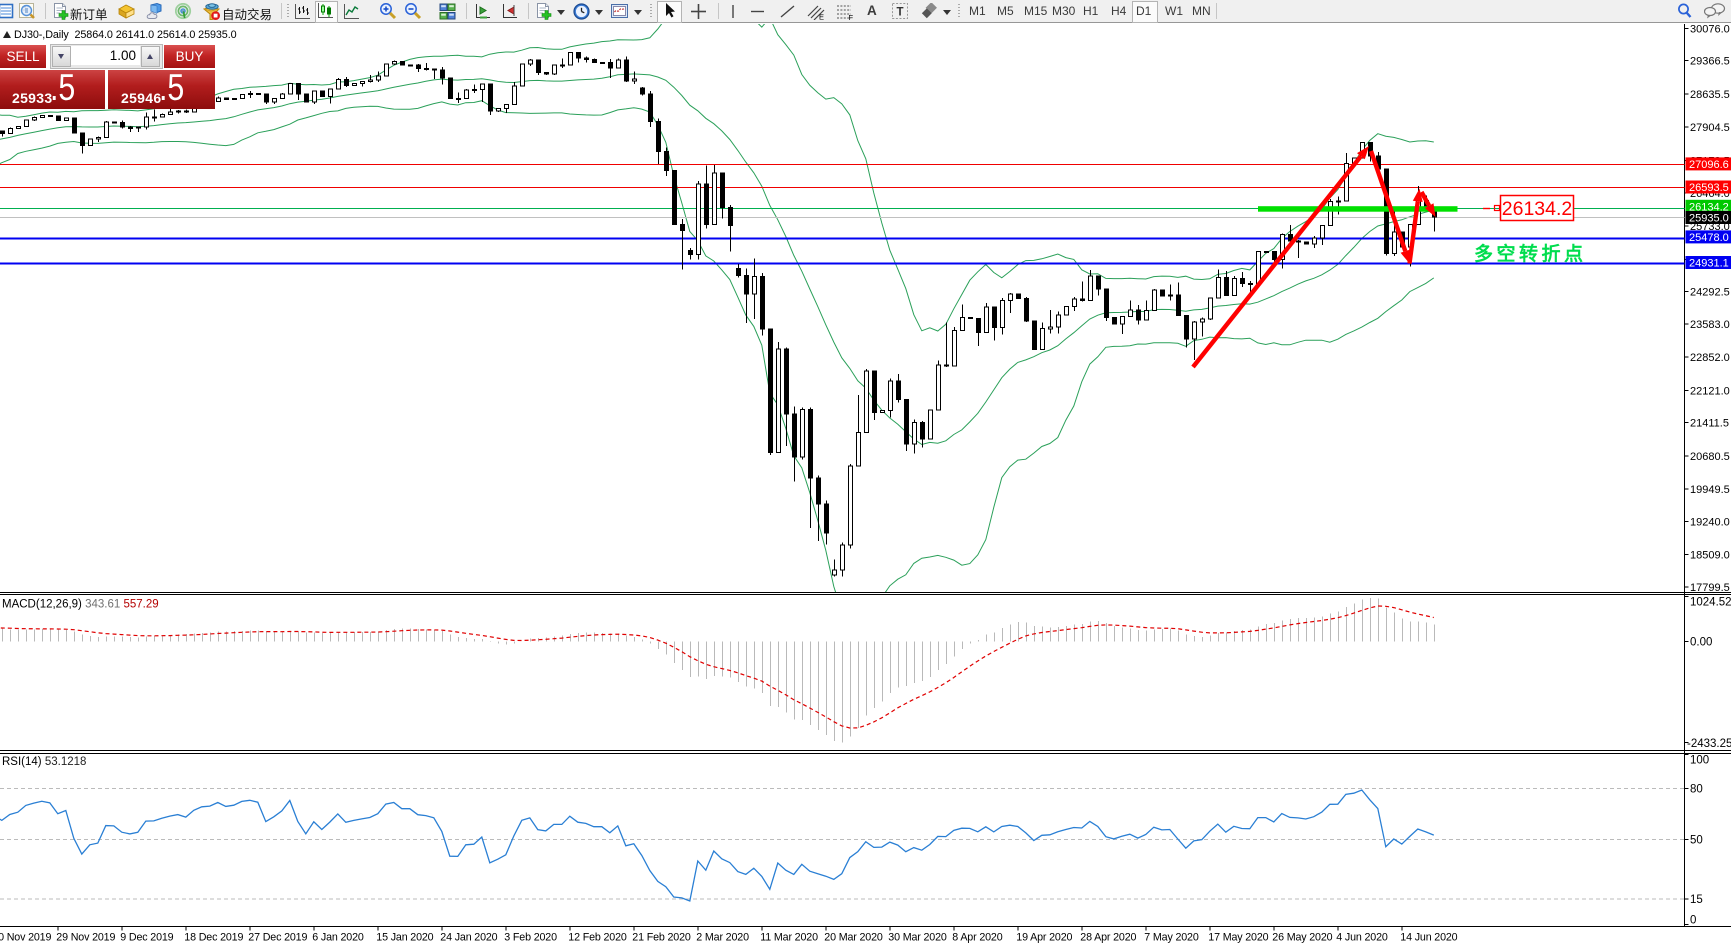 This screenshot has height=945, width=1731. I want to click on svg-text: 21 Feb 2020, so click(661, 938).